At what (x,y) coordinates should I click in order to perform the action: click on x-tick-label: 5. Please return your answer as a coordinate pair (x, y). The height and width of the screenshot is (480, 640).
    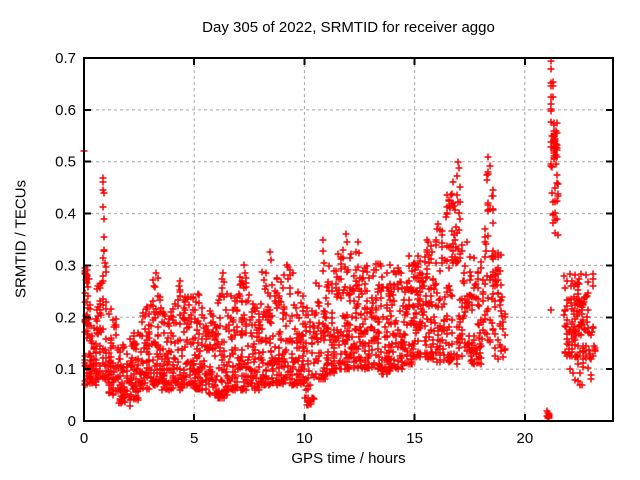
    Looking at the image, I should click on (194, 438).